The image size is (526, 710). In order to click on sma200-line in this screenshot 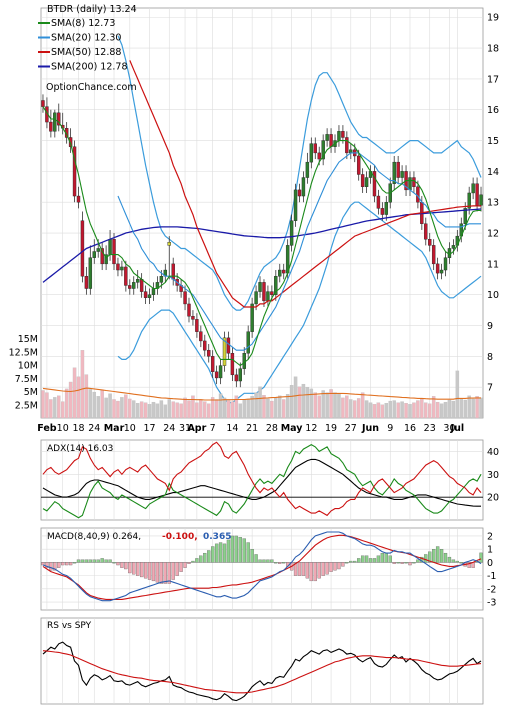, I will do `click(262, 245)`.